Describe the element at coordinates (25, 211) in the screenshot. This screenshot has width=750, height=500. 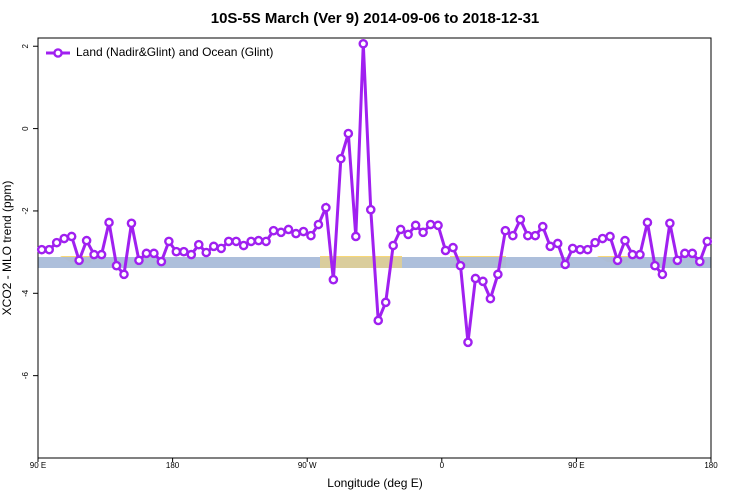
I see `y-tick-label: -2` at that location.